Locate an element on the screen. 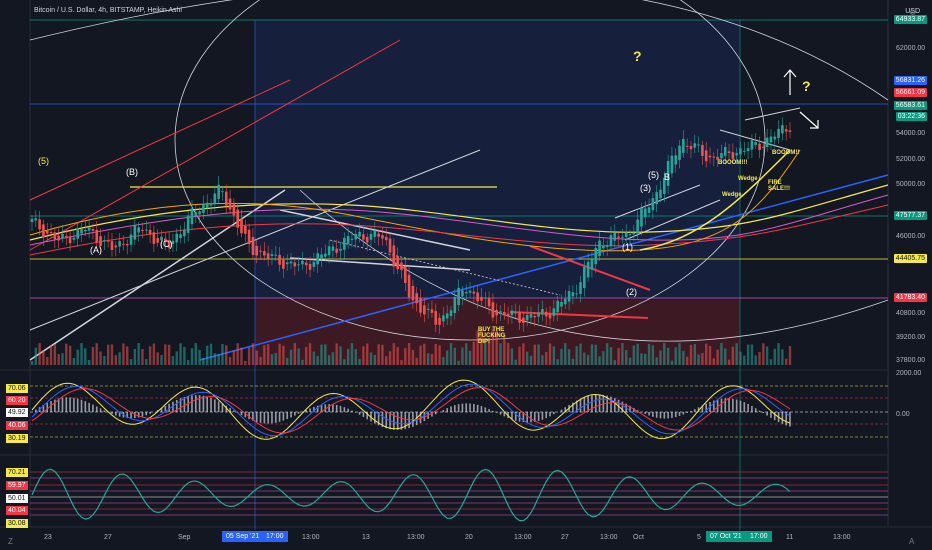 The image size is (932, 550). volume-layer is located at coordinates (411, 346).